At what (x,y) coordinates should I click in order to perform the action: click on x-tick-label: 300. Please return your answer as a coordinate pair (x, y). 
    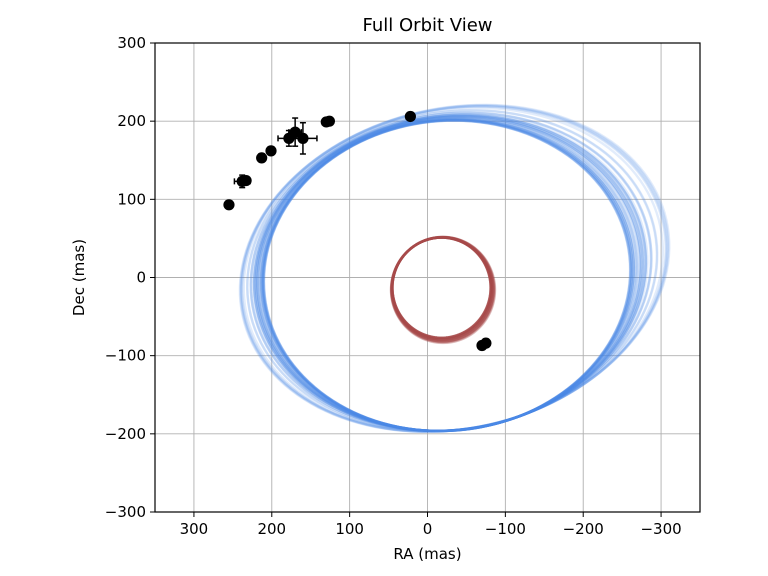
    Looking at the image, I should click on (194, 529).